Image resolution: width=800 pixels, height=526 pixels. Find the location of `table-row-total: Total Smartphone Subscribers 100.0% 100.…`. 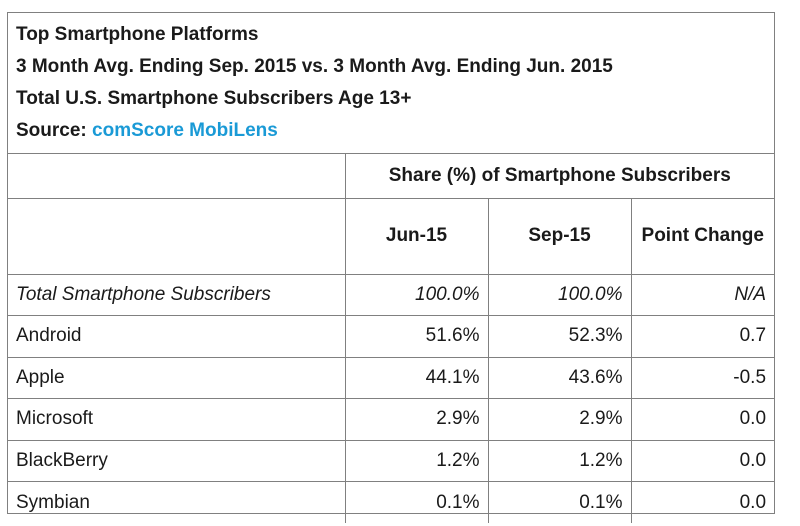

table-row-total: Total Smartphone Subscribers 100.0% 100.… is located at coordinates (391, 295).